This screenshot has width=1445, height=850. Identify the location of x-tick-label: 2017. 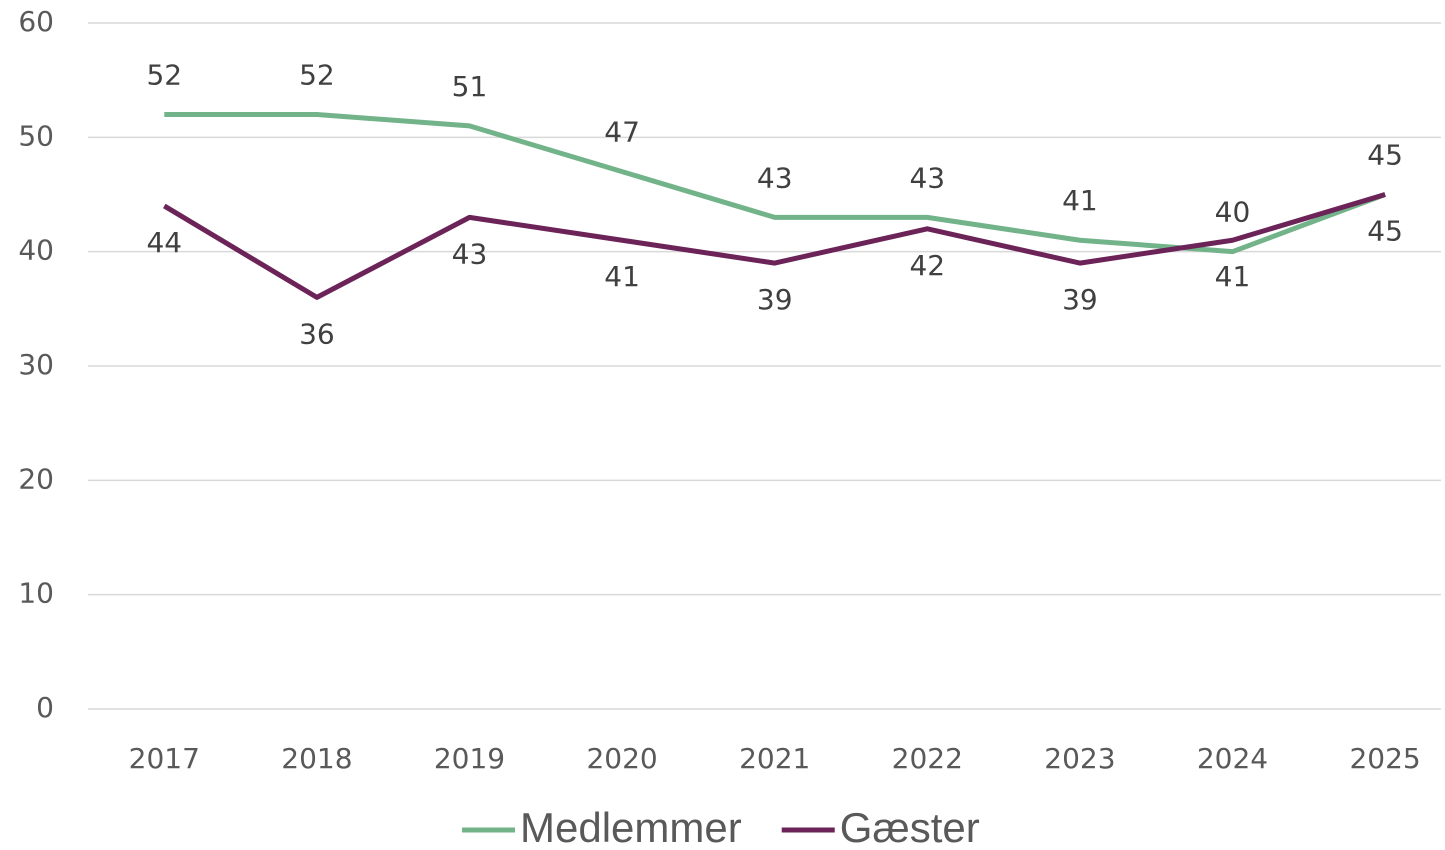
(164, 758).